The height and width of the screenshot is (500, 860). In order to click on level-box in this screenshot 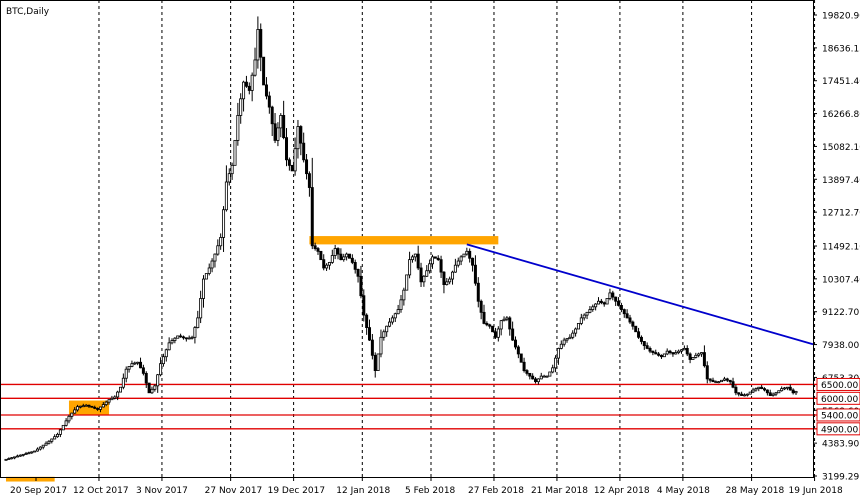, I will do `click(838, 384)`.